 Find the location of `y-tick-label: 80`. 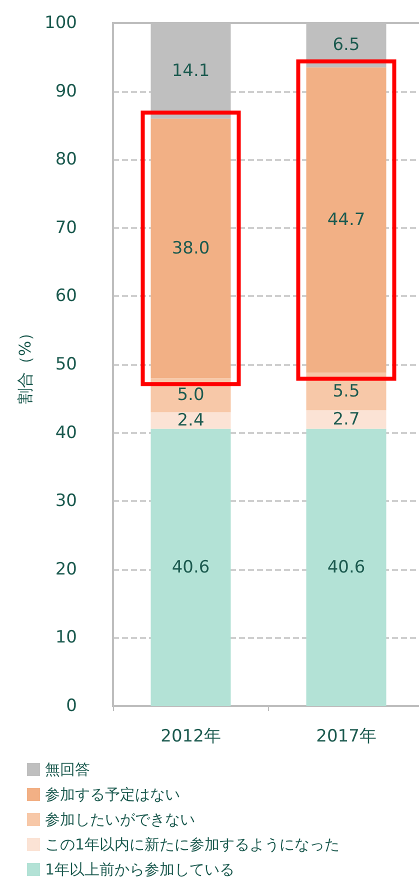

y-tick-label: 80 is located at coordinates (66, 160).